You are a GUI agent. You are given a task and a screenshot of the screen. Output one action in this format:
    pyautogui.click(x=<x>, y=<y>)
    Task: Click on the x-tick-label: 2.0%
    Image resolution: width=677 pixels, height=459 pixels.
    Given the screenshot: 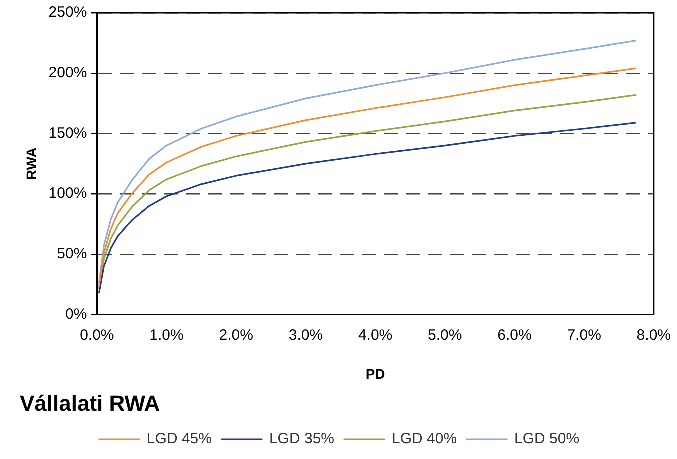 What is the action you would take?
    pyautogui.click(x=236, y=335)
    